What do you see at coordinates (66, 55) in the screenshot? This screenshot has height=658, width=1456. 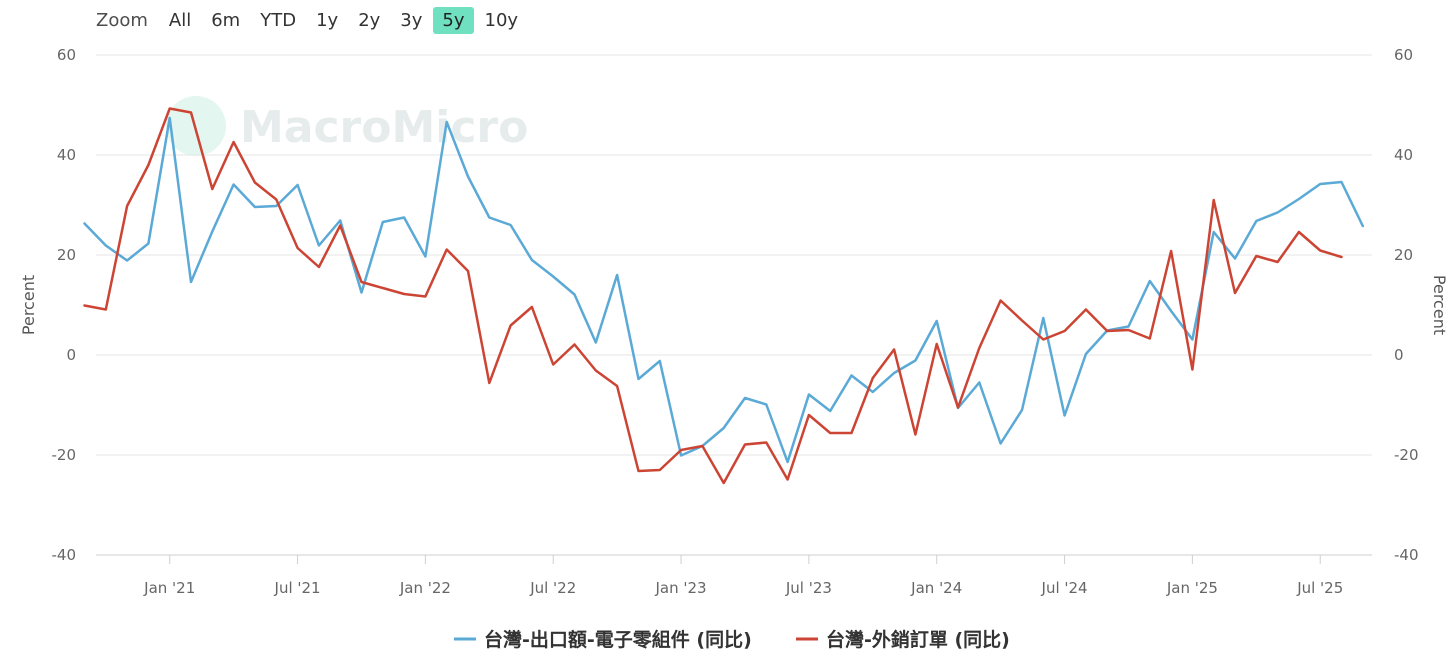 I see `y-tick-label-left: 60` at bounding box center [66, 55].